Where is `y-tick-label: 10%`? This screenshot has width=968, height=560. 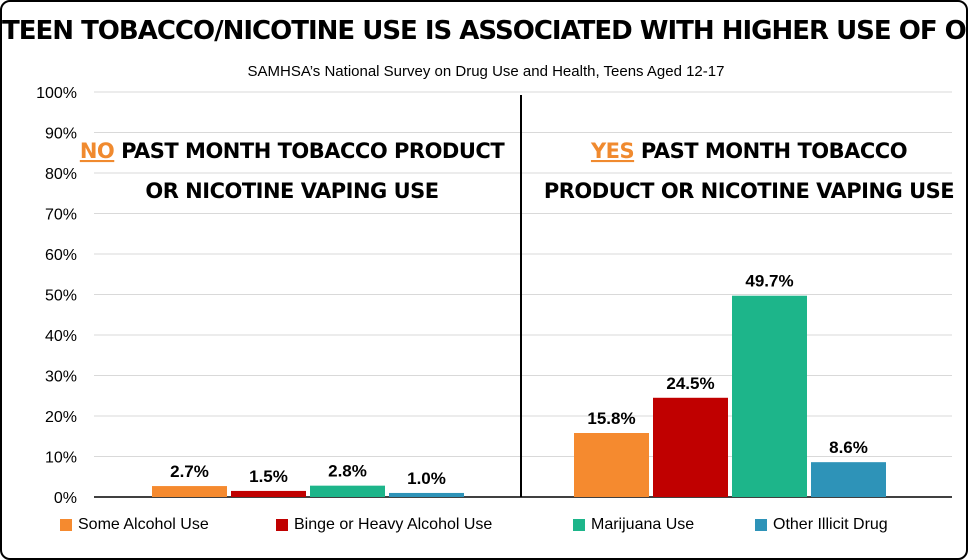
y-tick-label: 10% is located at coordinates (61, 458).